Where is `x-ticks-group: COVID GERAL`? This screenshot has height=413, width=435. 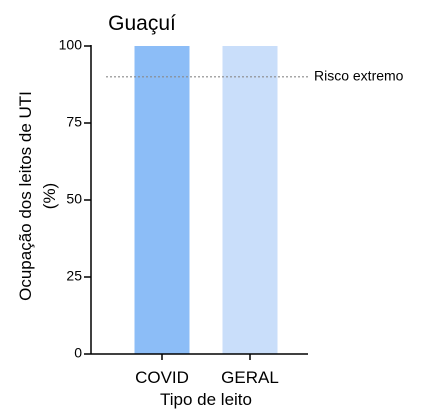
x-ticks-group: COVID GERAL is located at coordinates (207, 370).